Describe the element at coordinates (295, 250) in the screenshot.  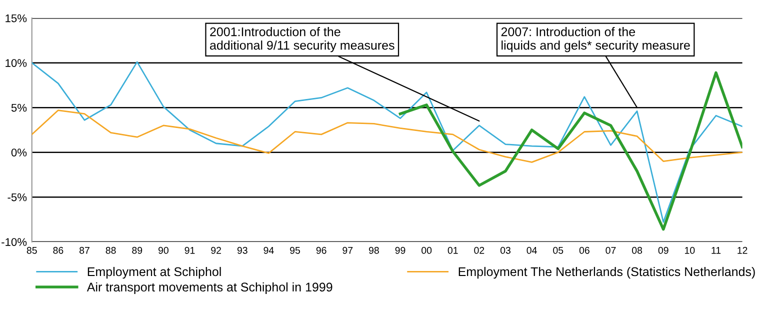
I see `x-tick-label: 95` at that location.